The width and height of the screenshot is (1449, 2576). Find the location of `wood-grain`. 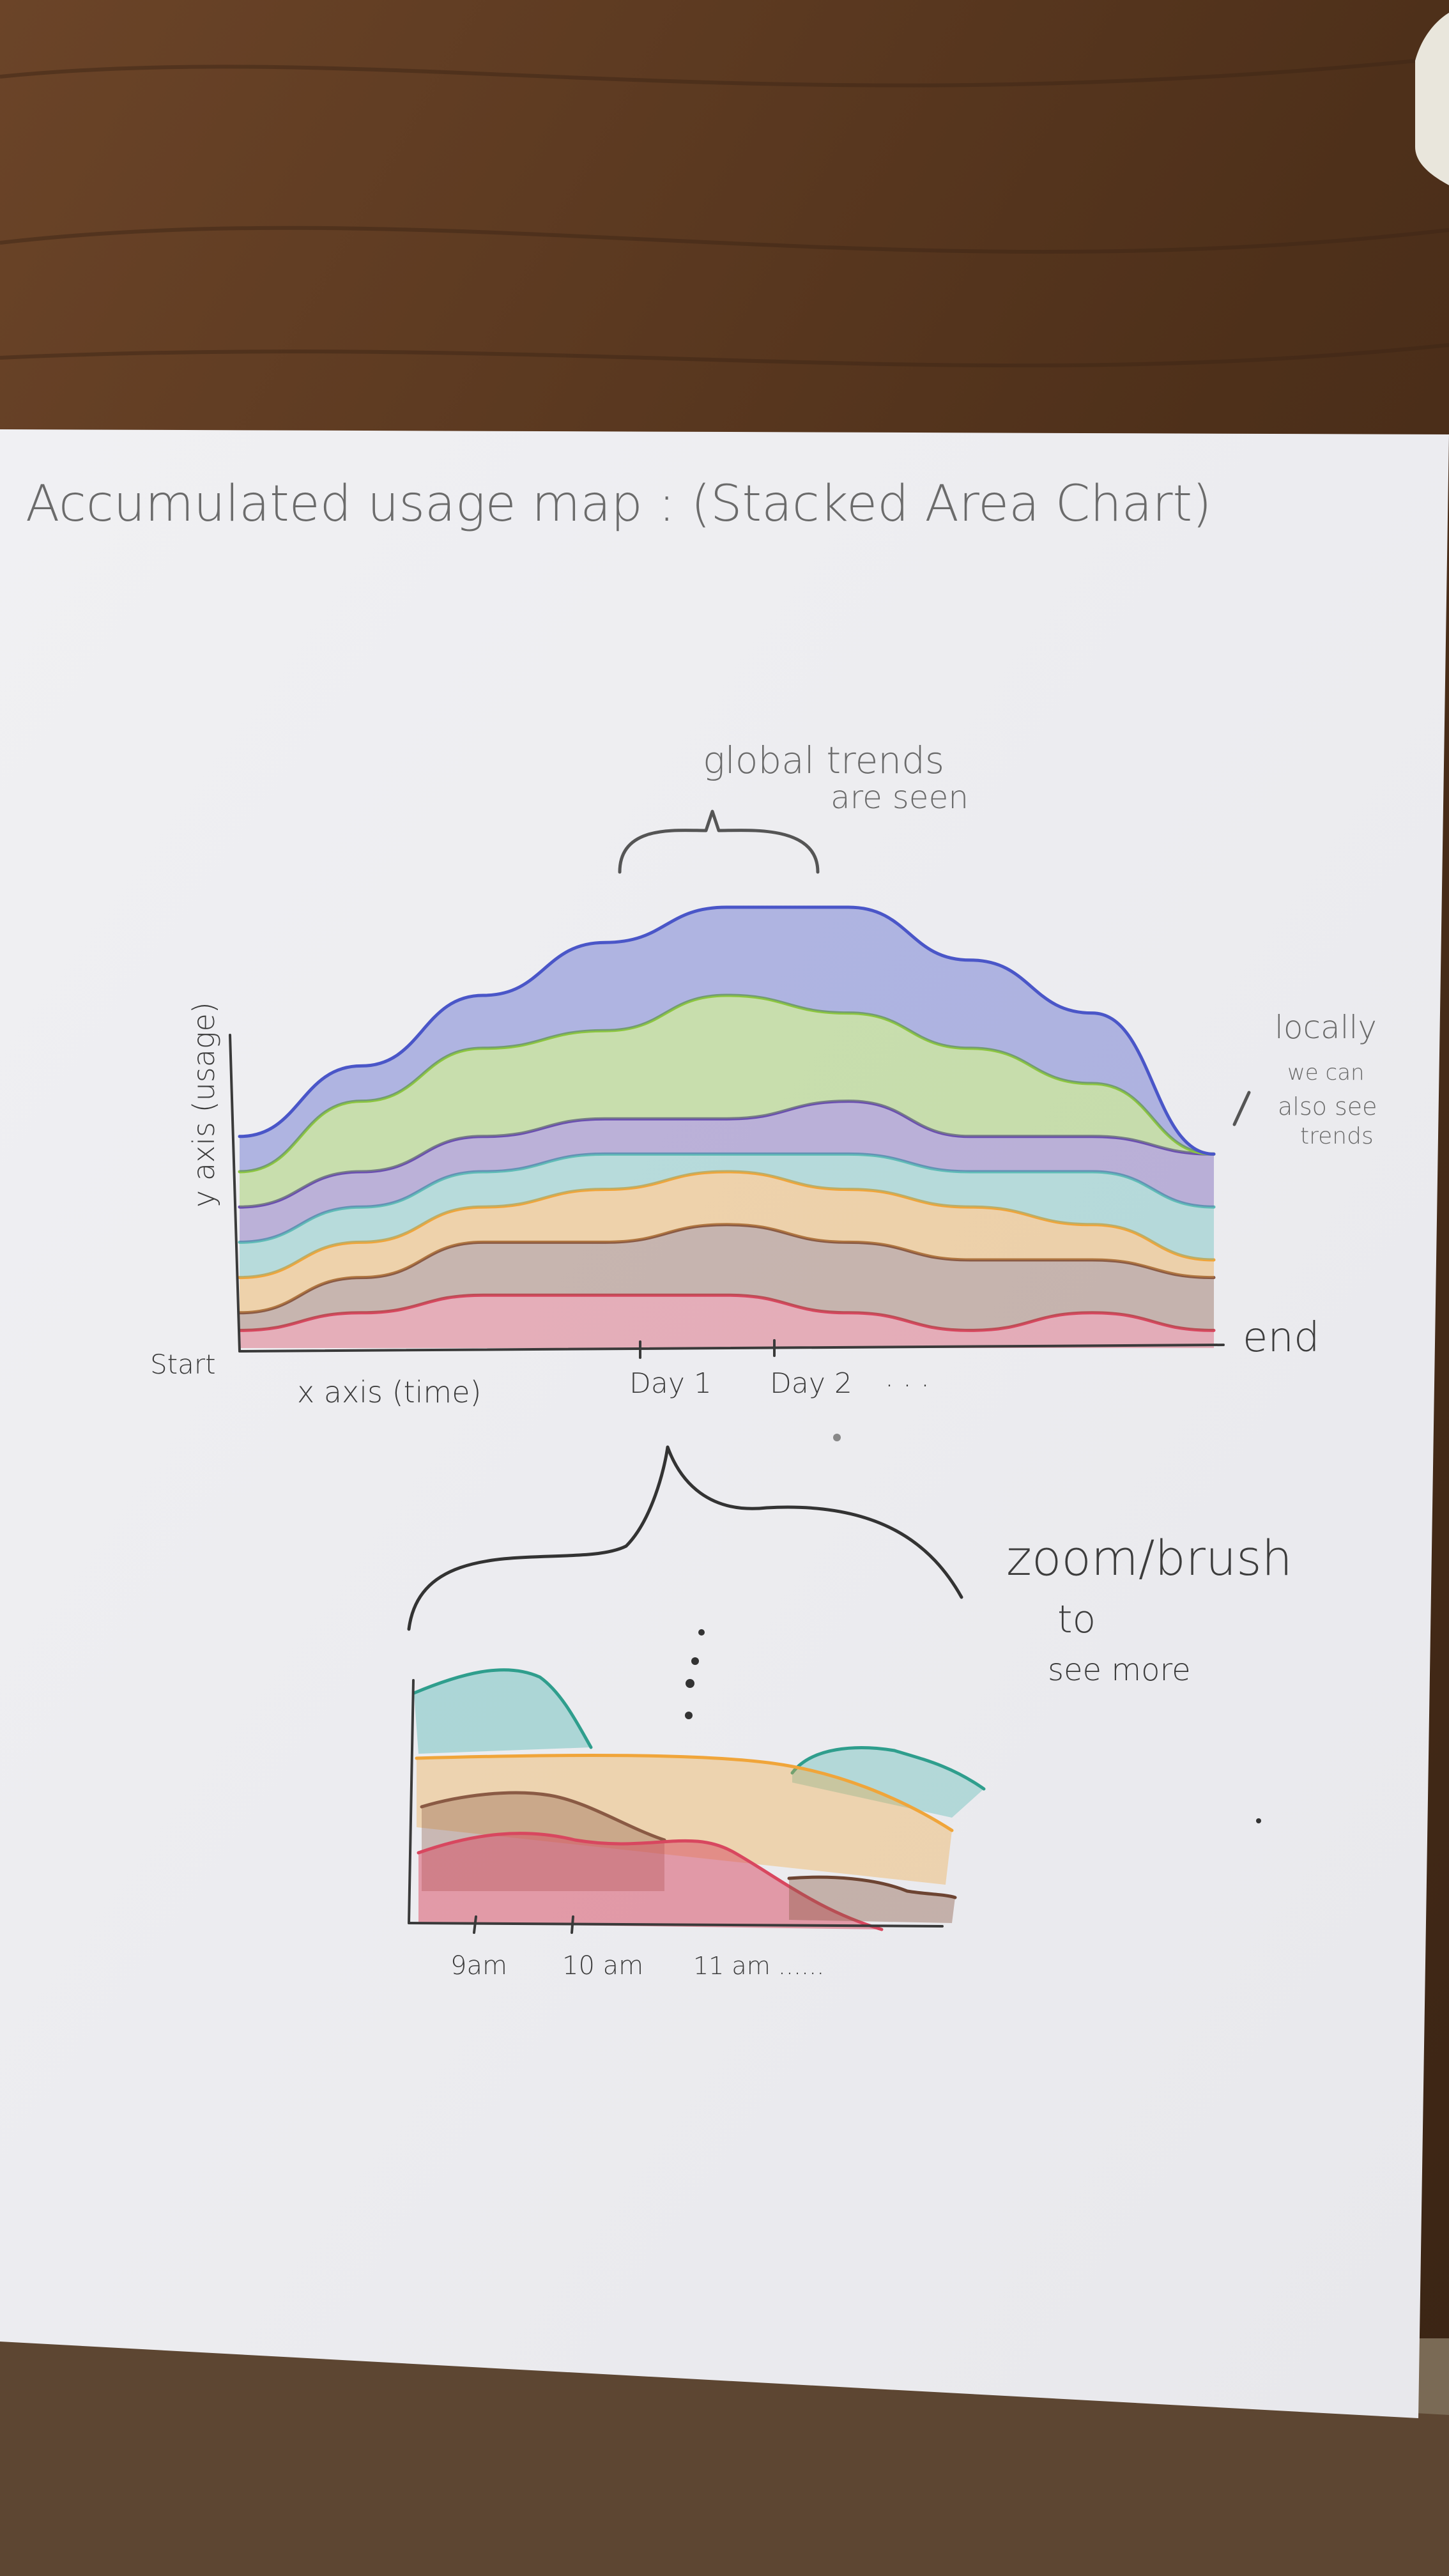

wood-grain is located at coordinates (724, 212).